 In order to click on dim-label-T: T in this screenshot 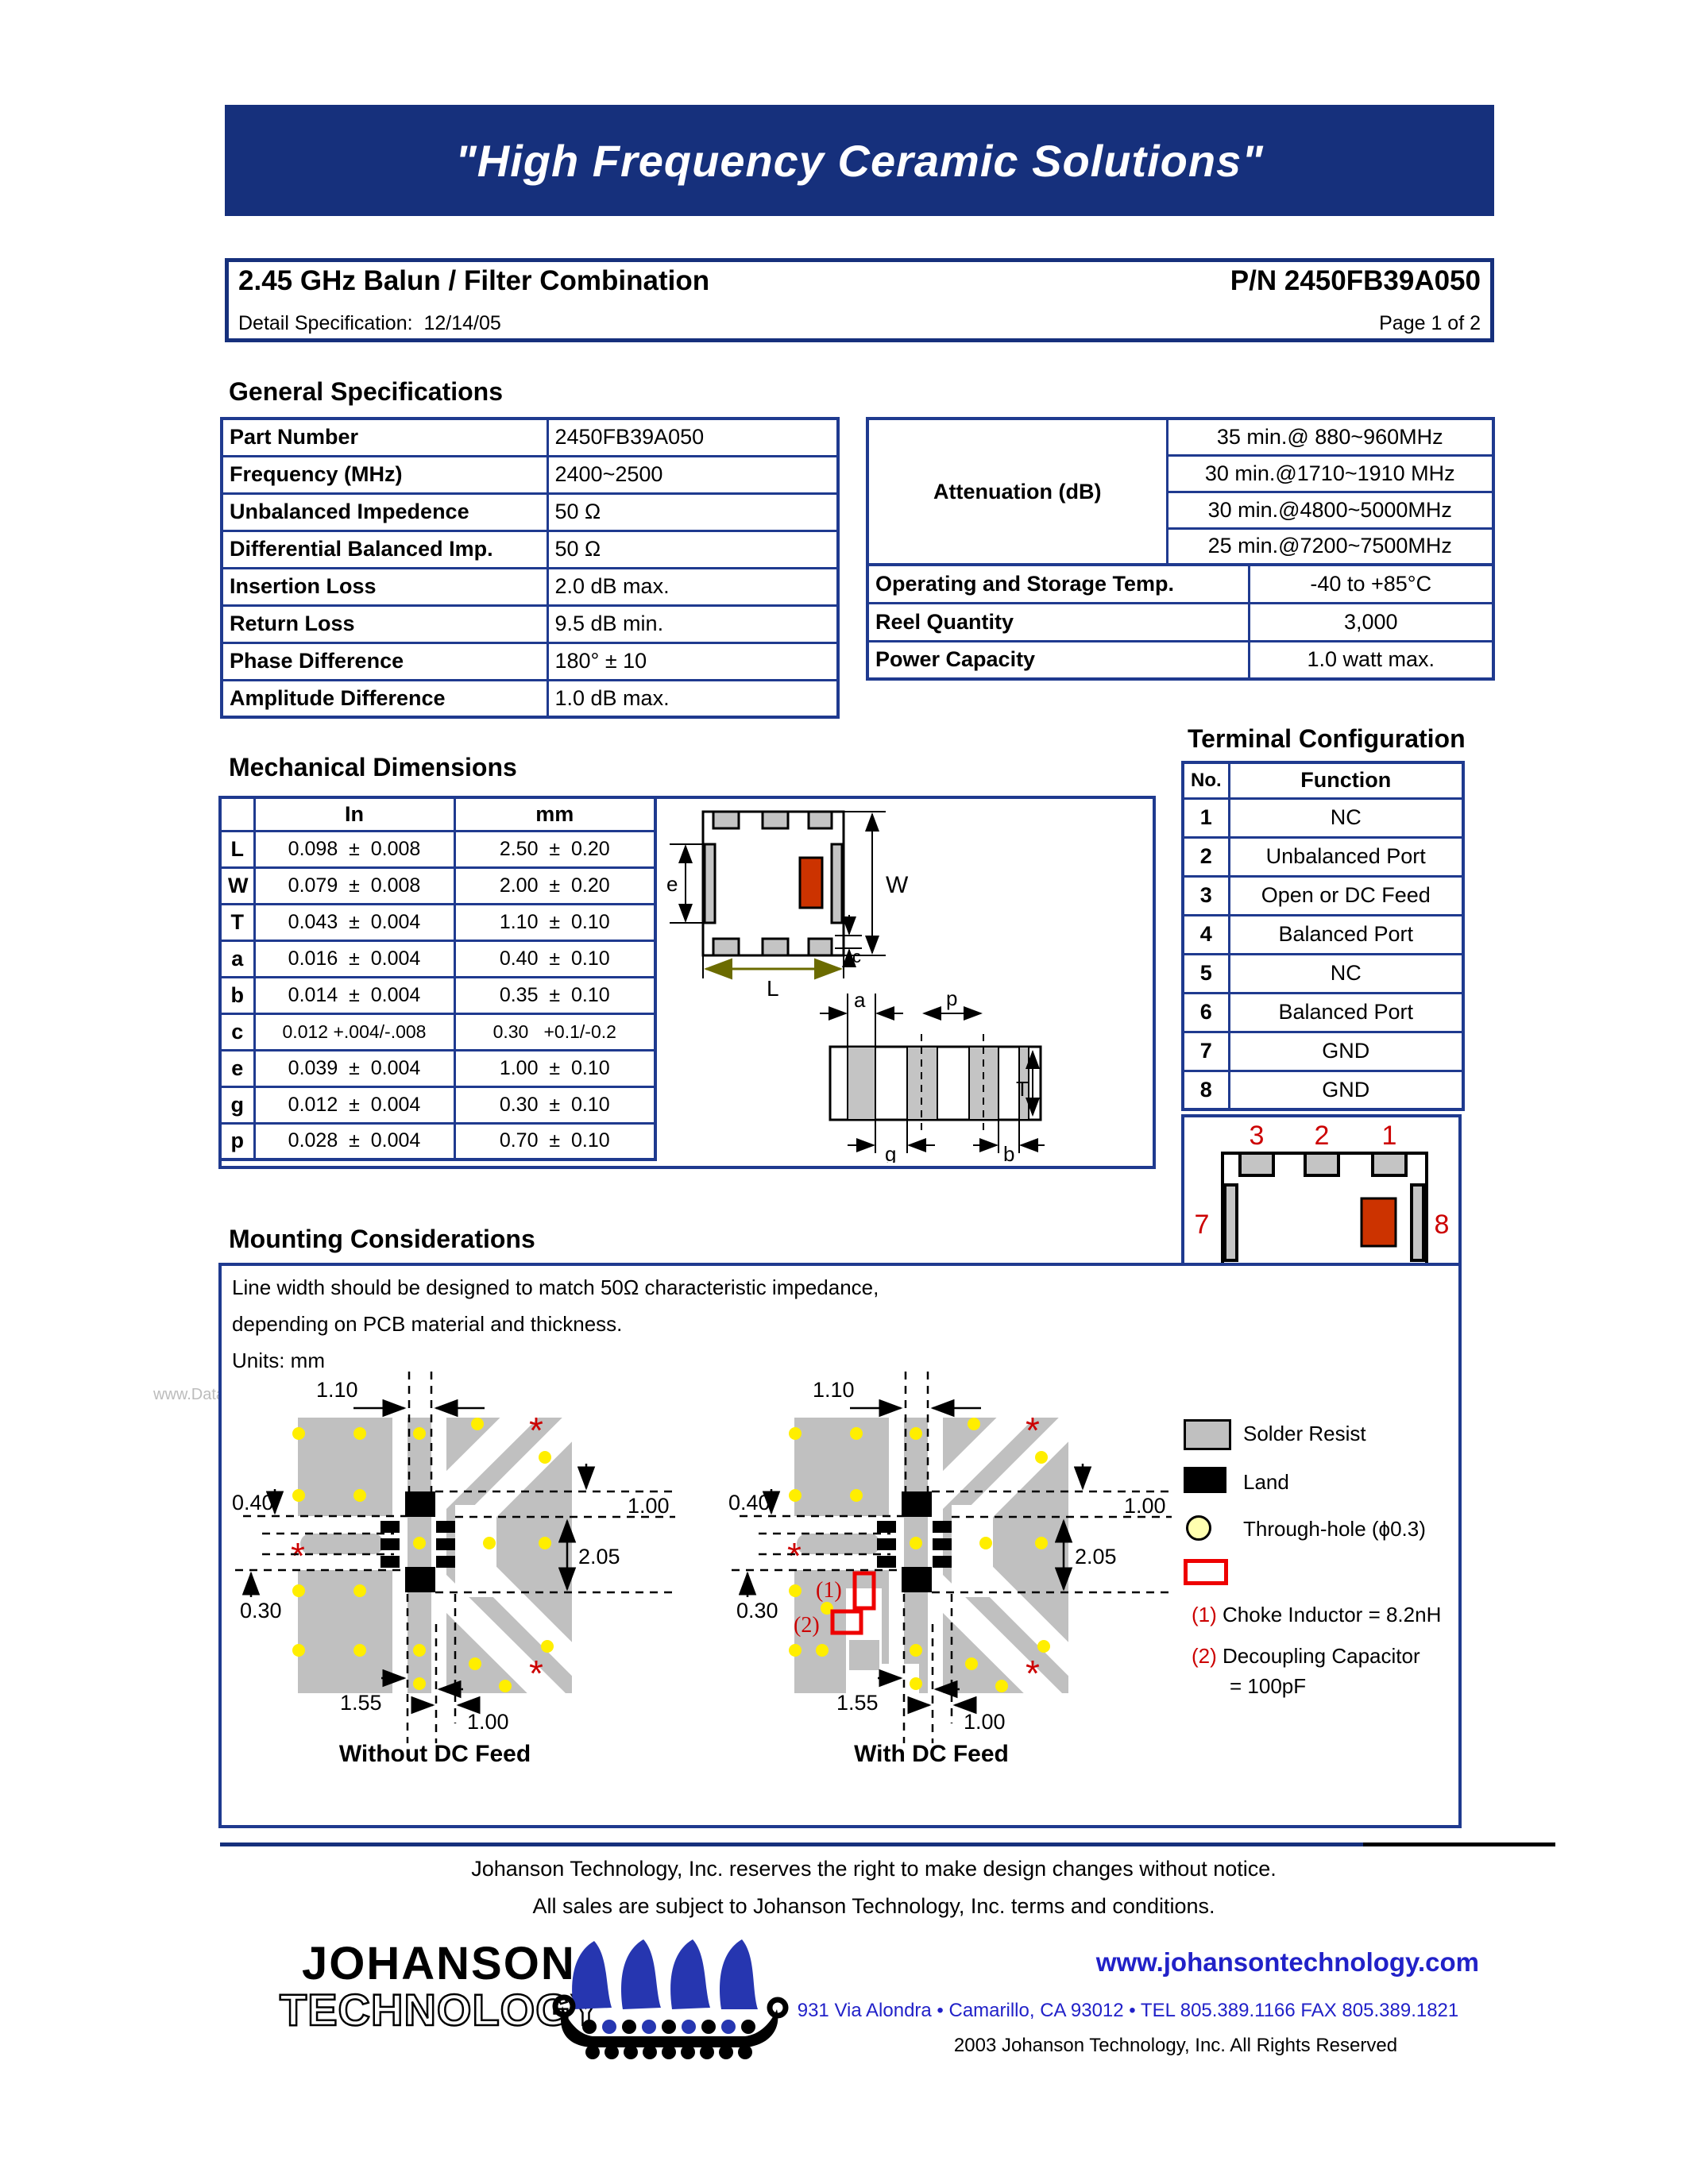, I will do `click(1023, 1089)`.